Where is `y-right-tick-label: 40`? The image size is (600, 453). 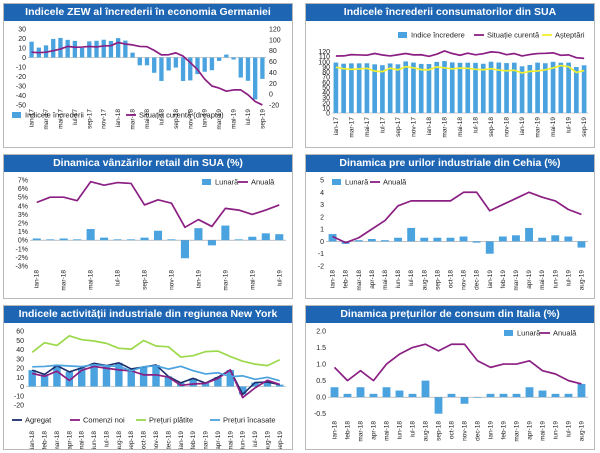 y-right-tick-label: 40 is located at coordinates (273, 73).